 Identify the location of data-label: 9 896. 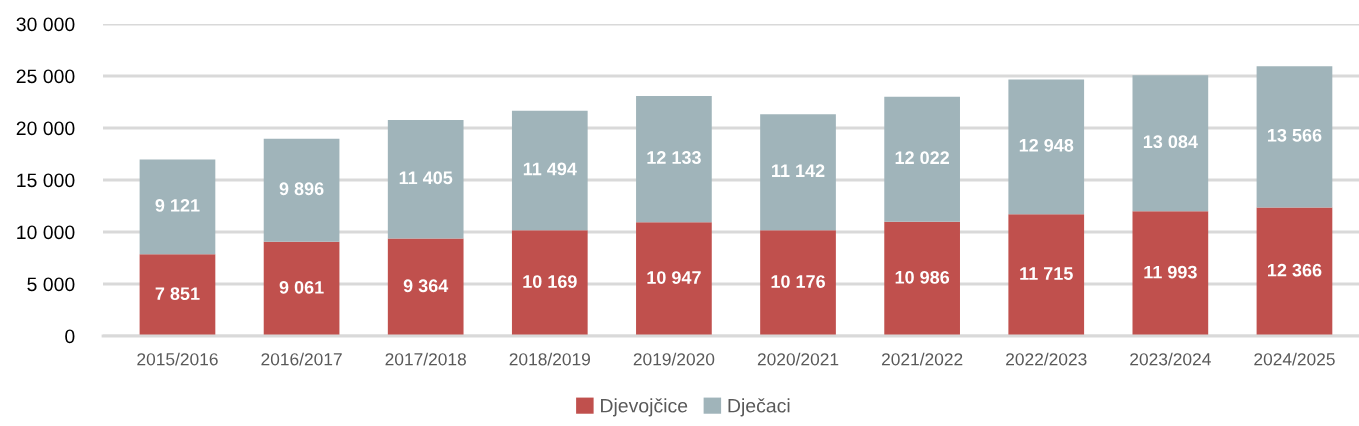
(301, 189).